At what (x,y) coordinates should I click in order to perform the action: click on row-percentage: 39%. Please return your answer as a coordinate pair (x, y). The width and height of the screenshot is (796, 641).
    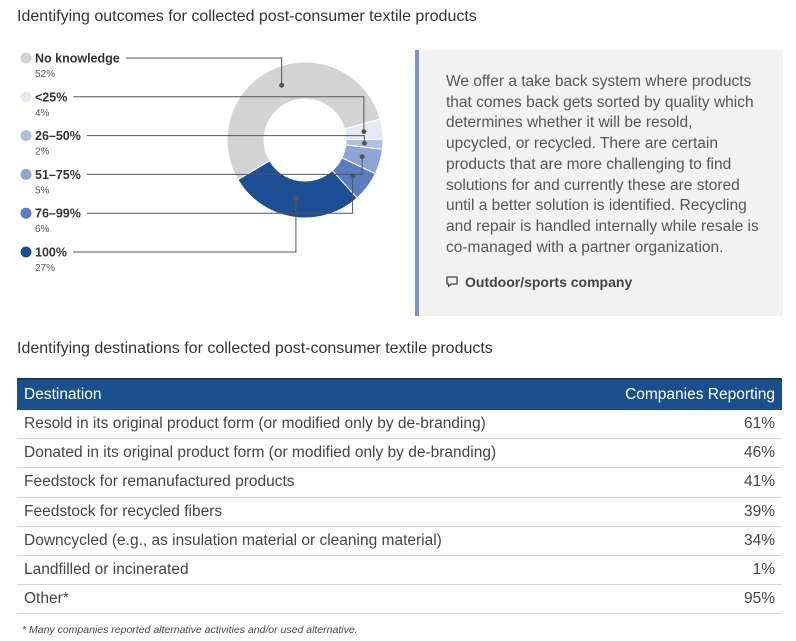
    Looking at the image, I should click on (685, 511).